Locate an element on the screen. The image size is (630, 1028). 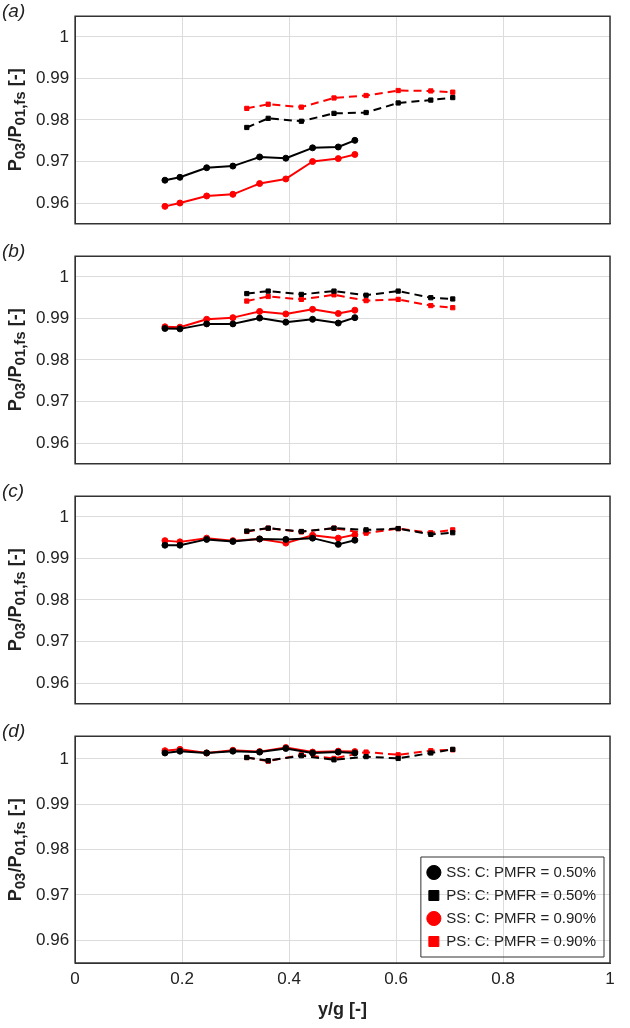
x-axis-title: y/g [-] is located at coordinates (343, 1009).